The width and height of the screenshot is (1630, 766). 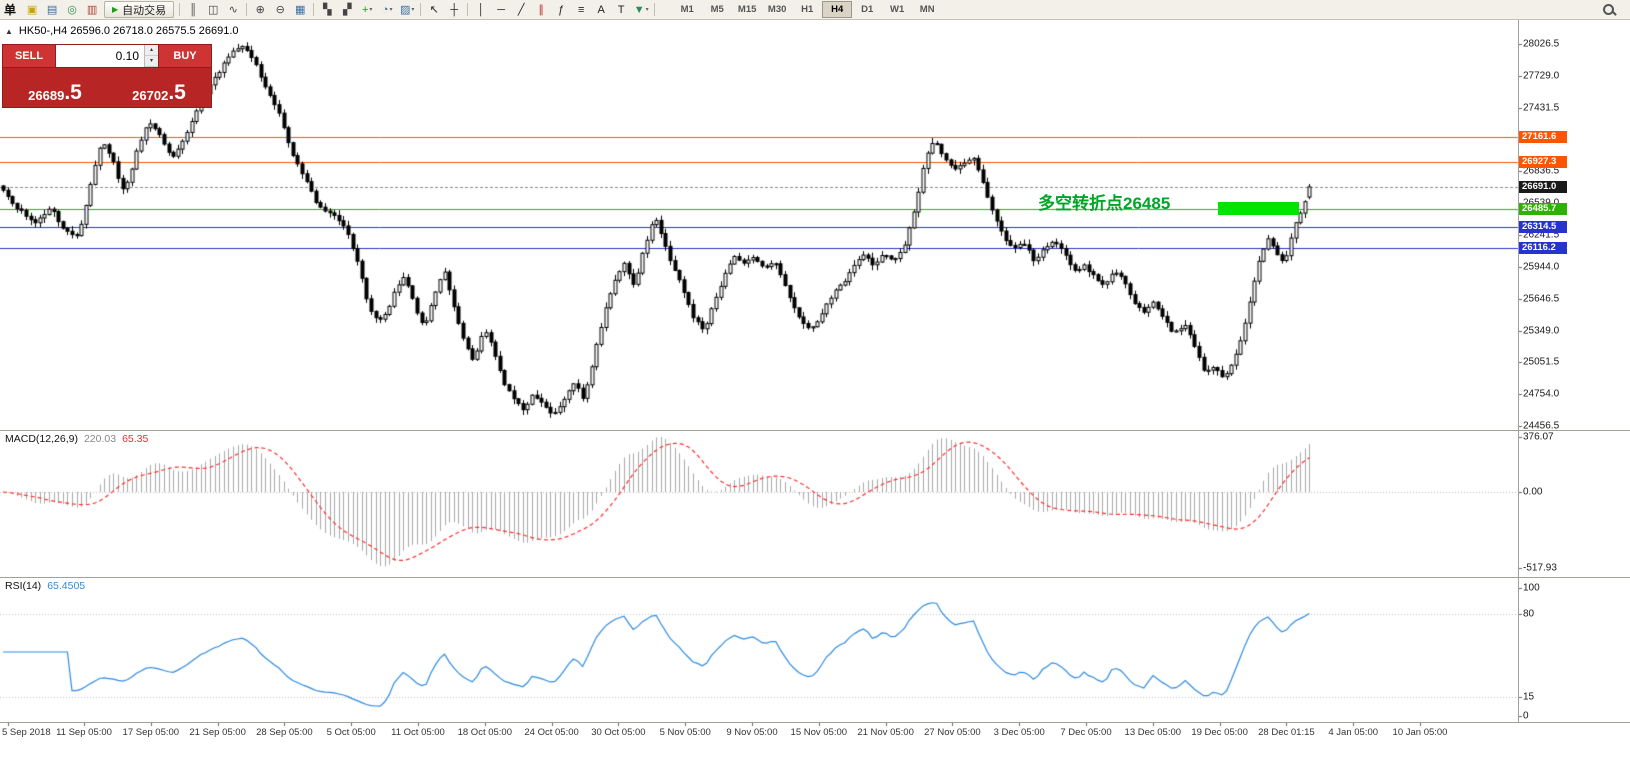 I want to click on zoom-in-icon: ⊕, so click(x=260, y=9).